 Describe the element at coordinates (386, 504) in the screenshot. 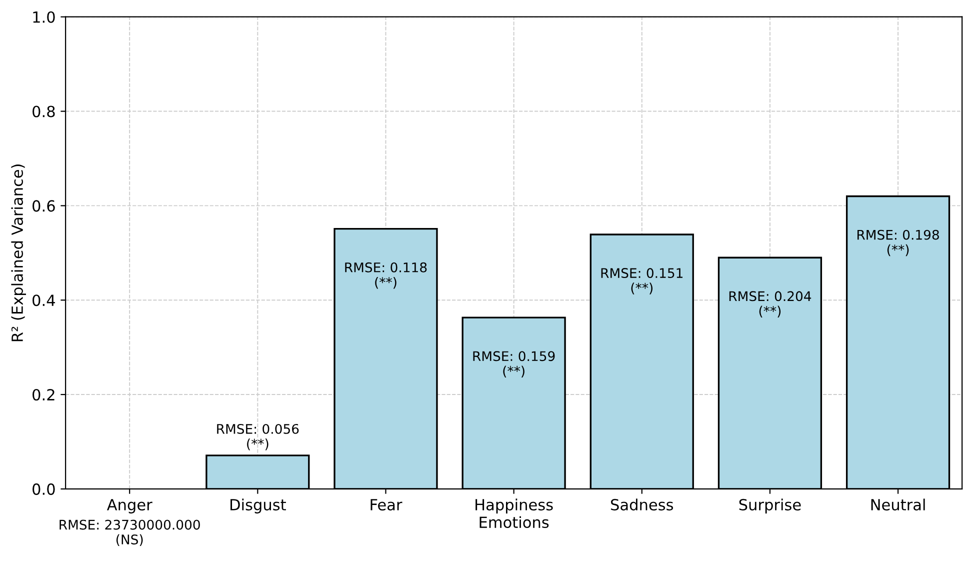

I see `x-tick-label: Fear` at that location.